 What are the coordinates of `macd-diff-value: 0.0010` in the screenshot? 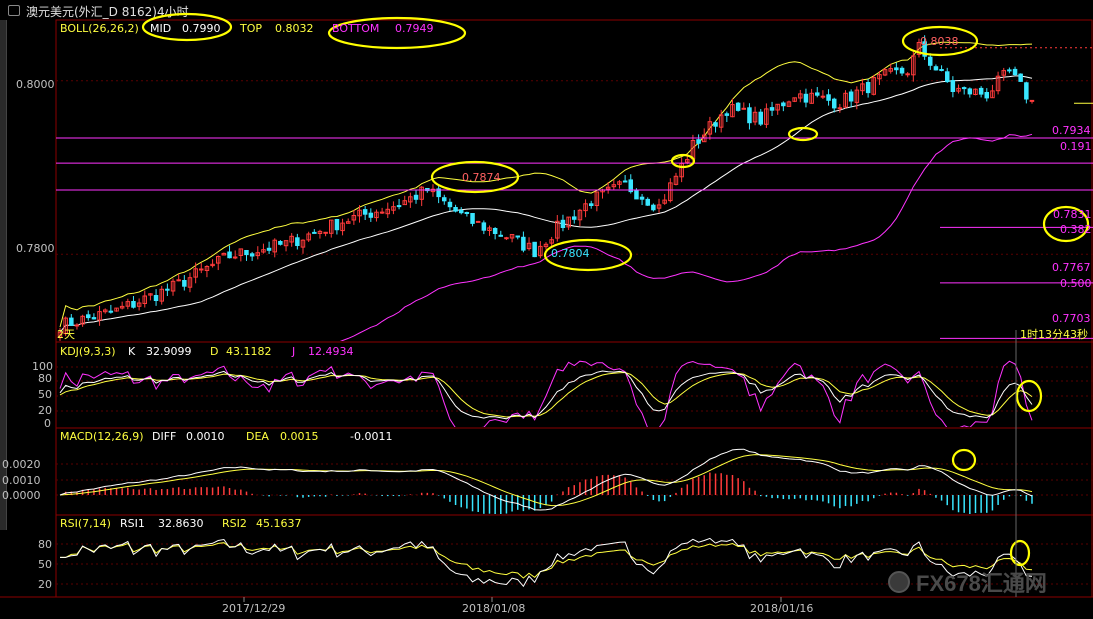 It's located at (205, 436).